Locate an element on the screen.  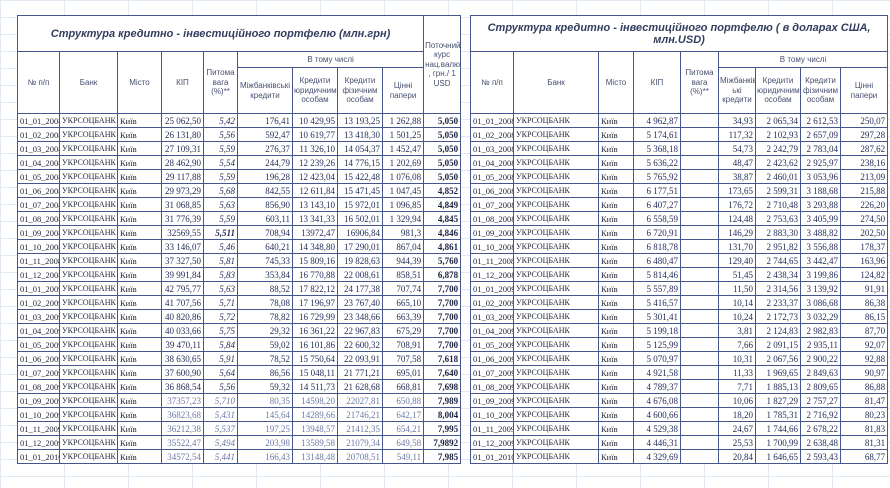
cell-securities: 202,50 is located at coordinates (864, 232).